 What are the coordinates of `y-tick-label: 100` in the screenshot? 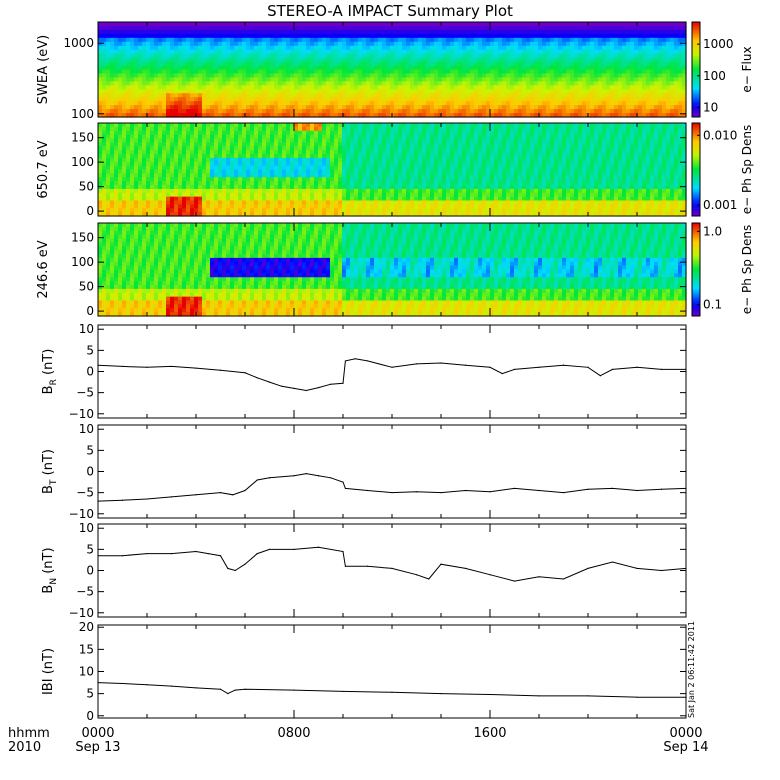 It's located at (82, 114).